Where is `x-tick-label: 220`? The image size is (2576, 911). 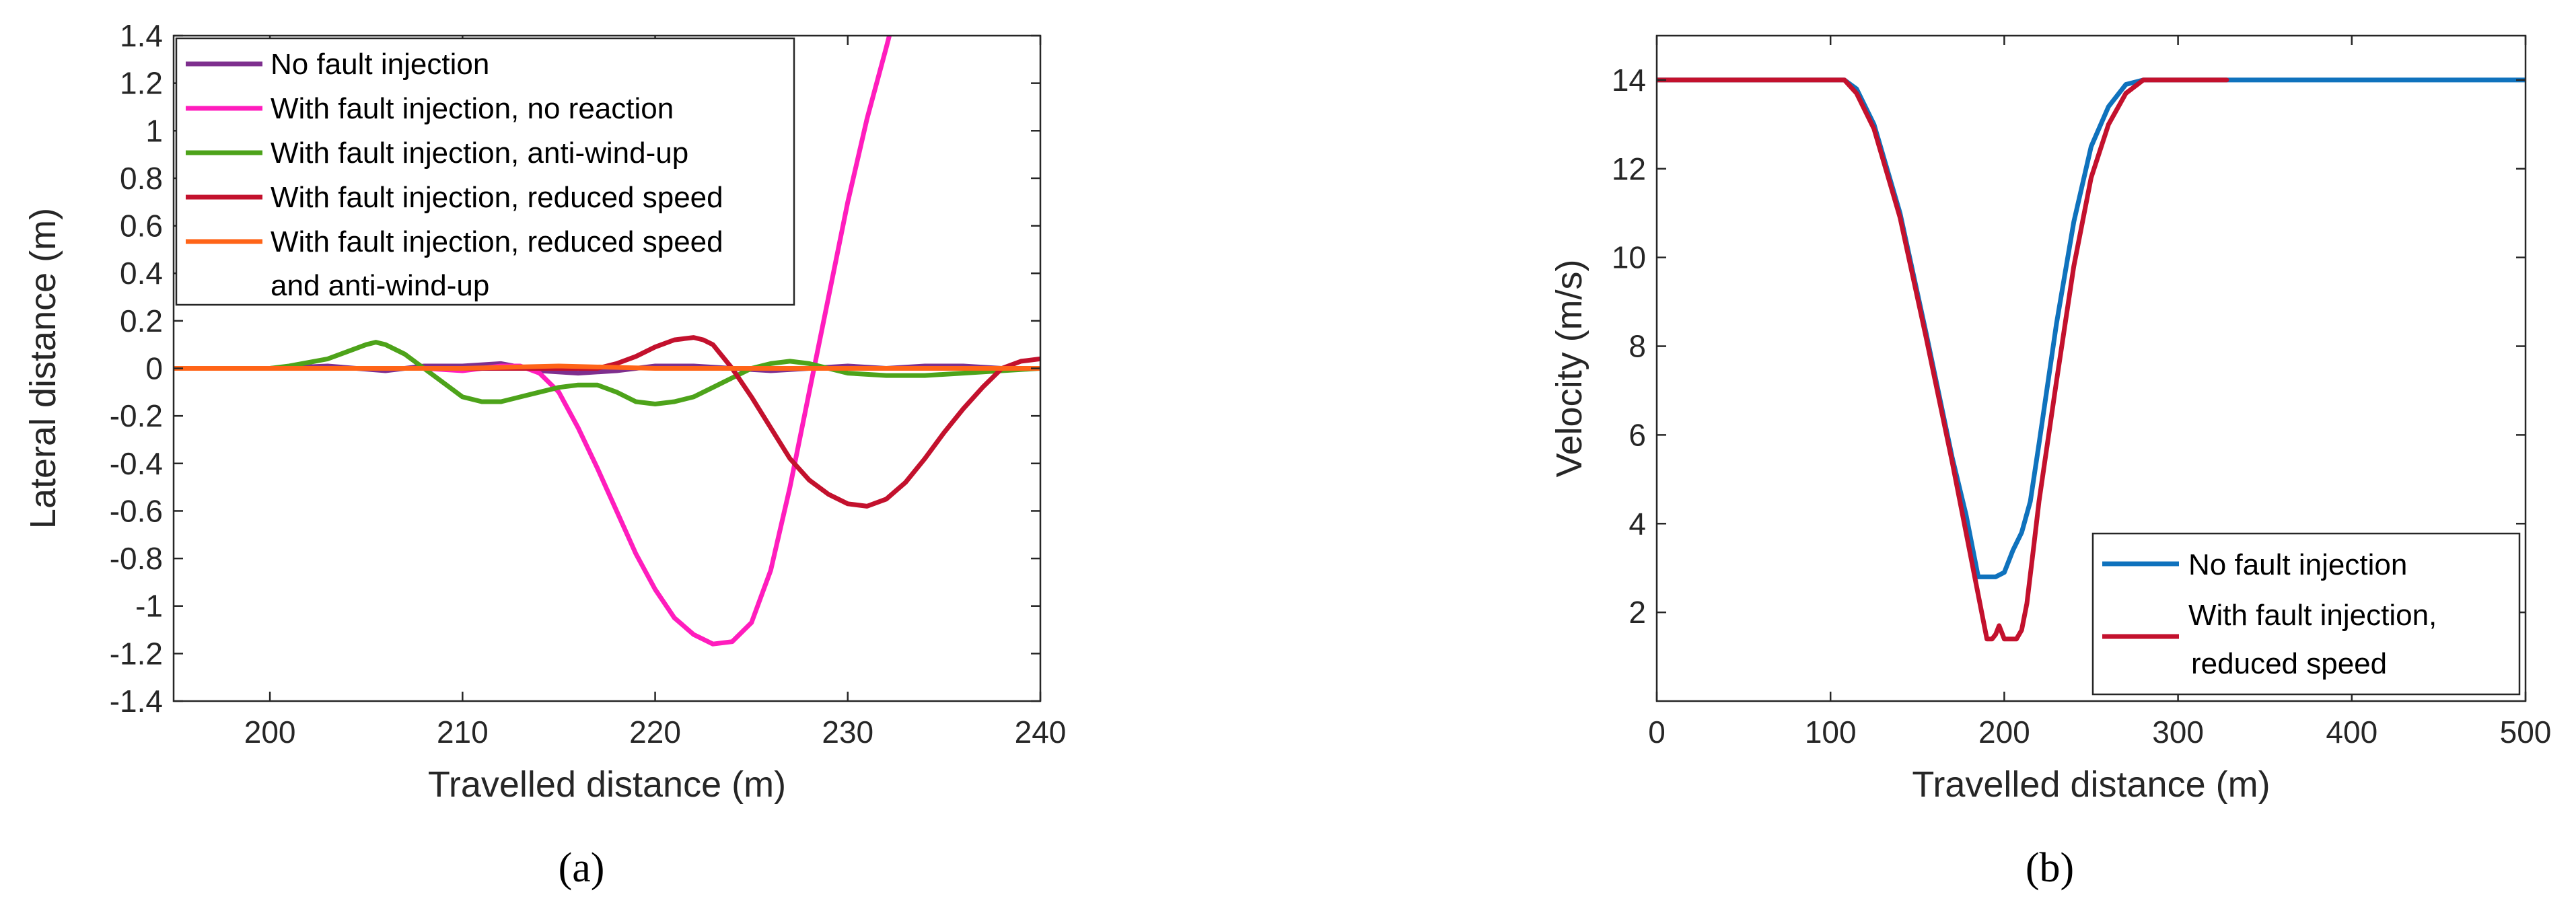 x-tick-label: 220 is located at coordinates (655, 733).